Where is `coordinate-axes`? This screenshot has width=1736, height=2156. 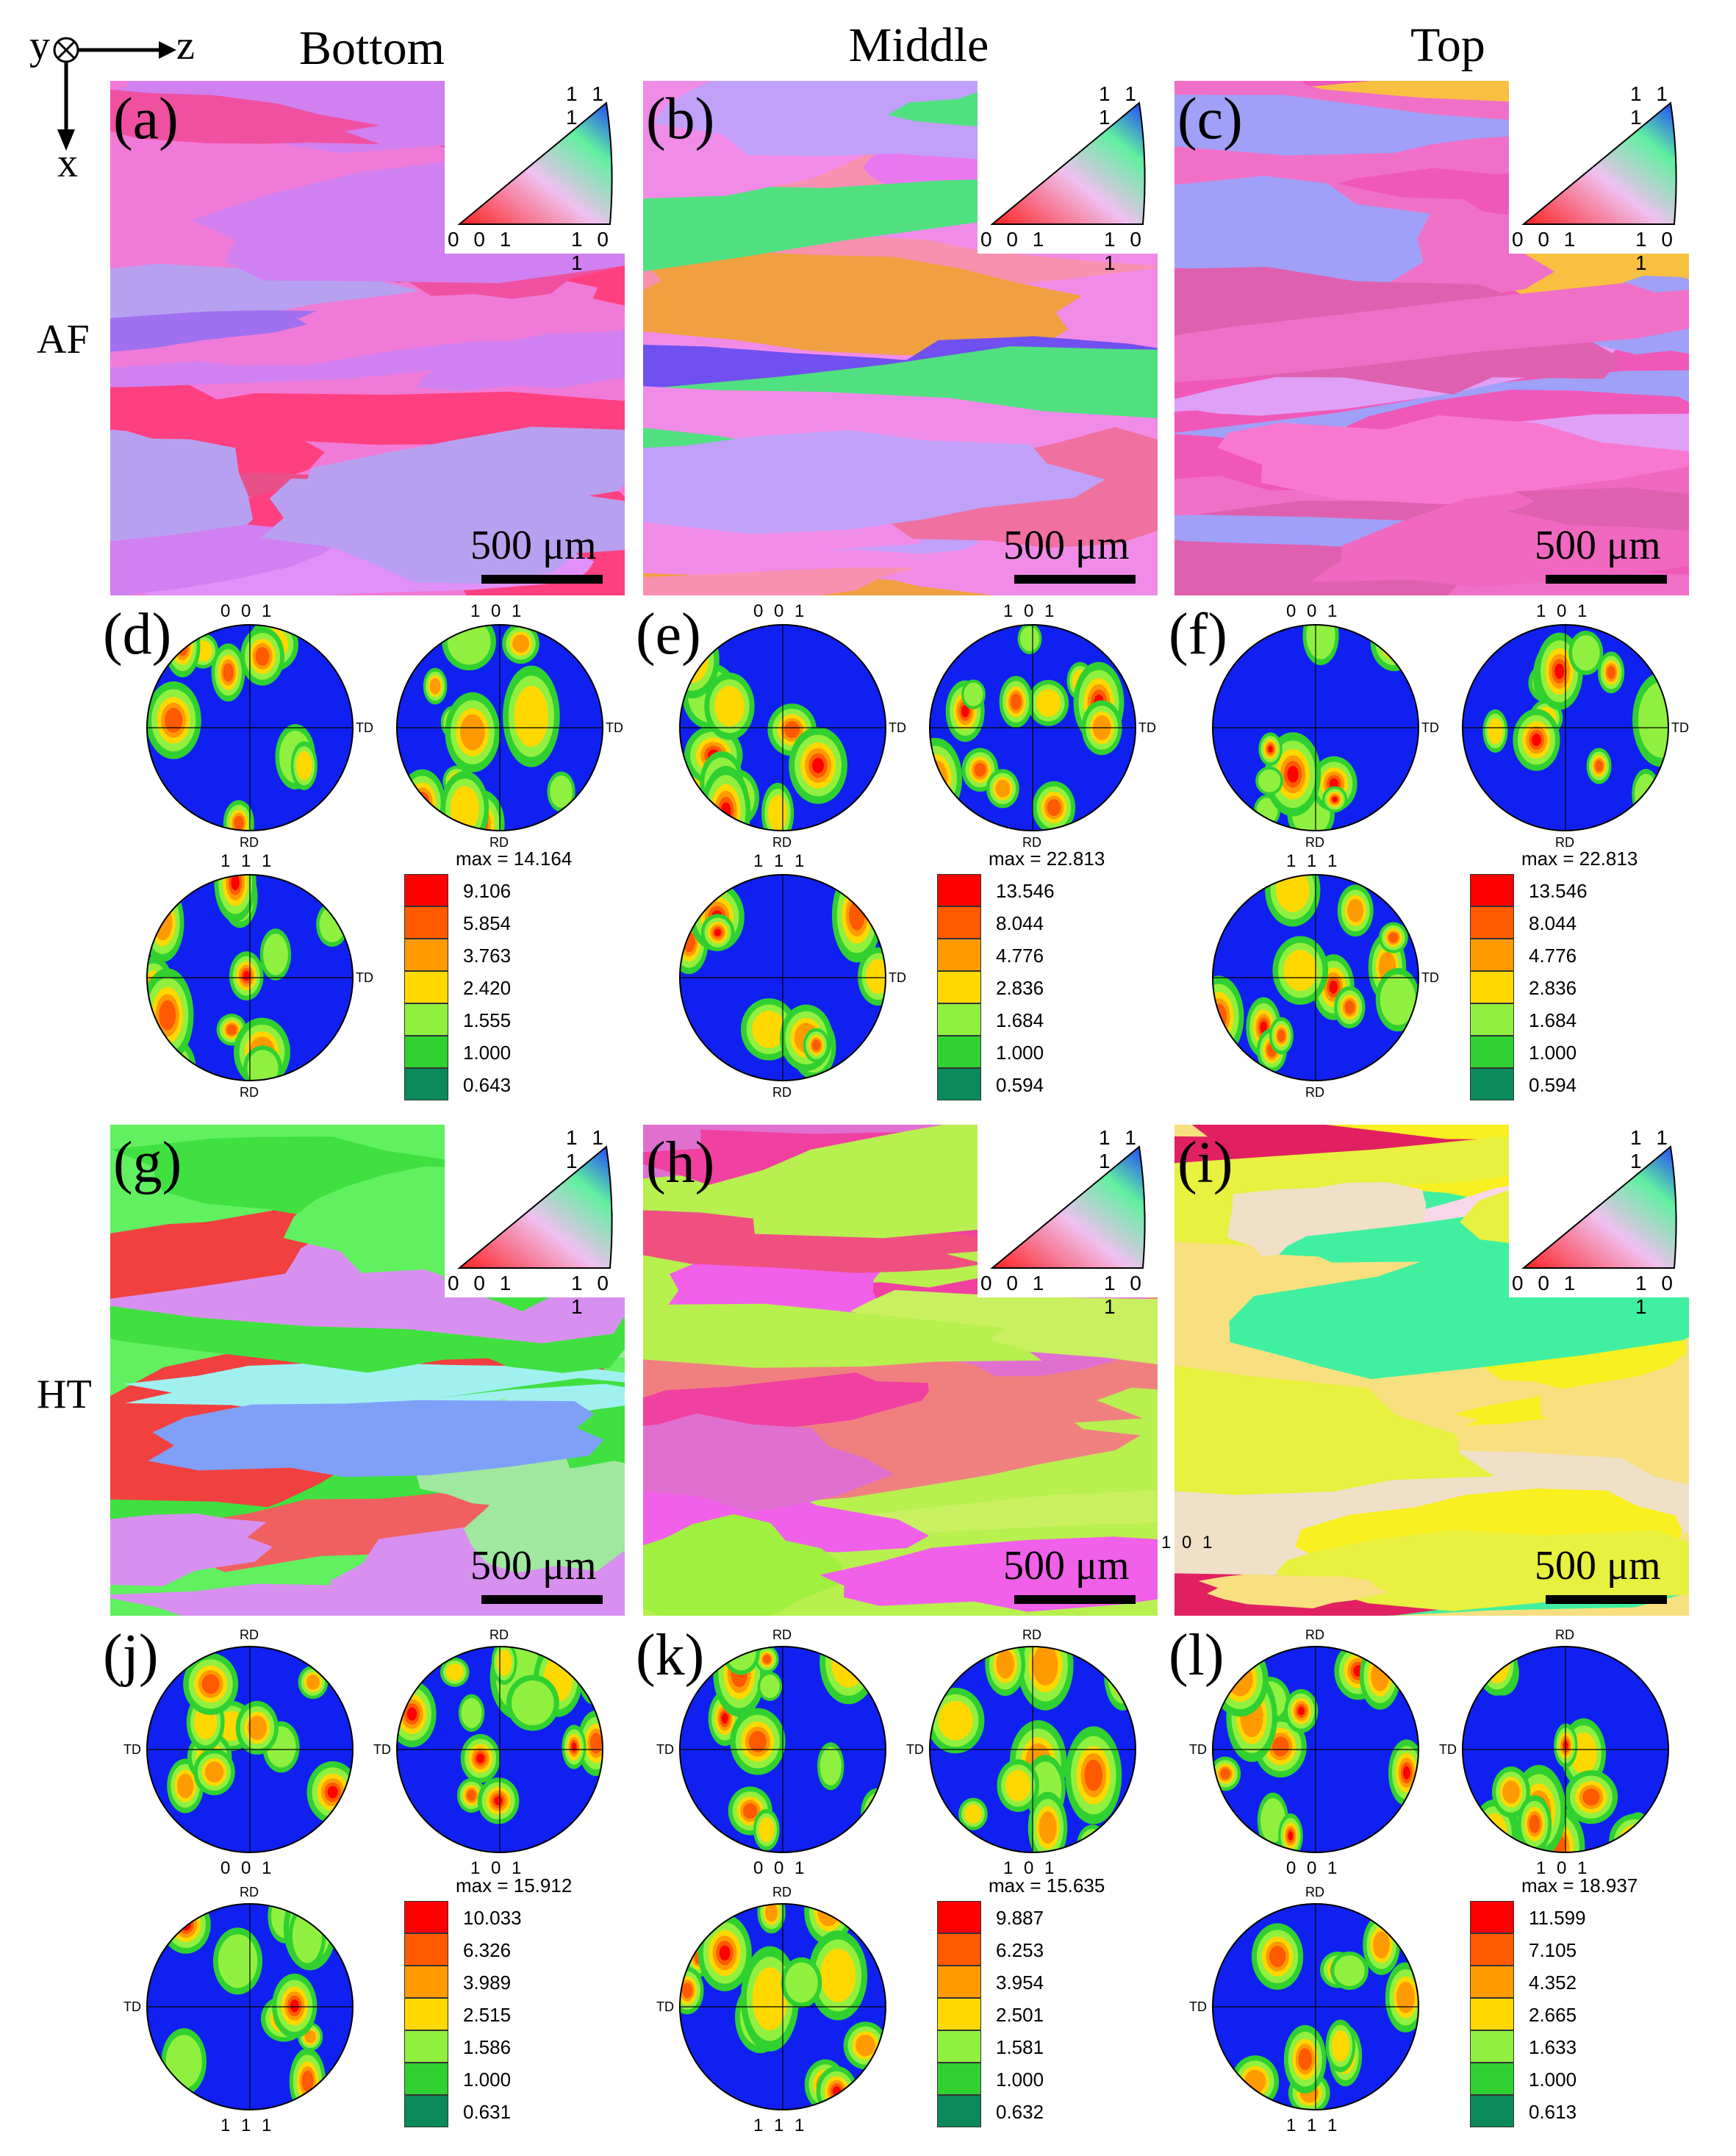
coordinate-axes is located at coordinates (114, 94).